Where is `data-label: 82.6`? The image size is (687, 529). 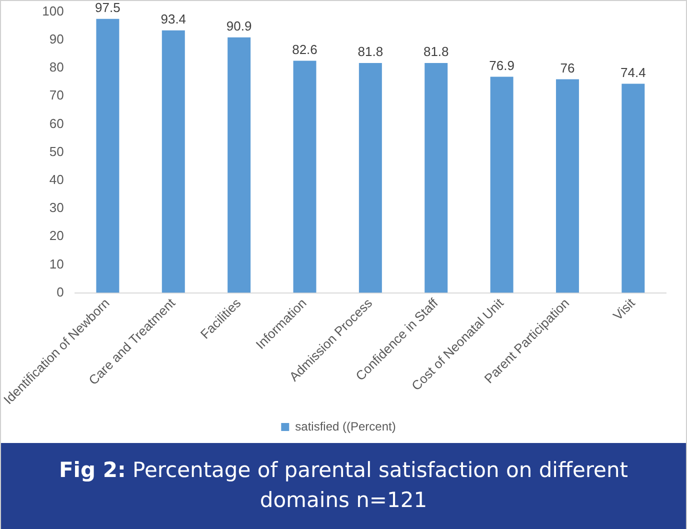
data-label: 82.6 is located at coordinates (305, 49).